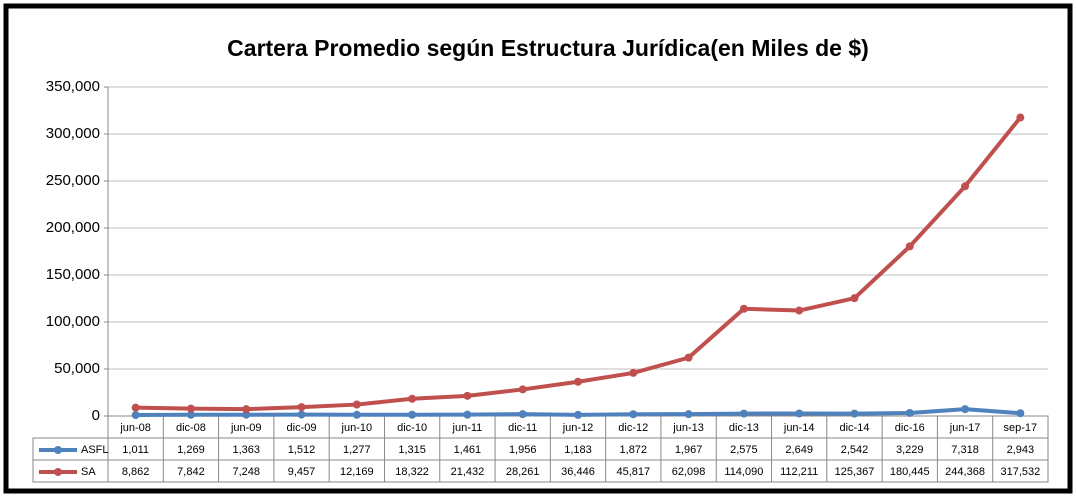 The image size is (1076, 497). I want to click on x-tick-label: dic-09, so click(302, 428).